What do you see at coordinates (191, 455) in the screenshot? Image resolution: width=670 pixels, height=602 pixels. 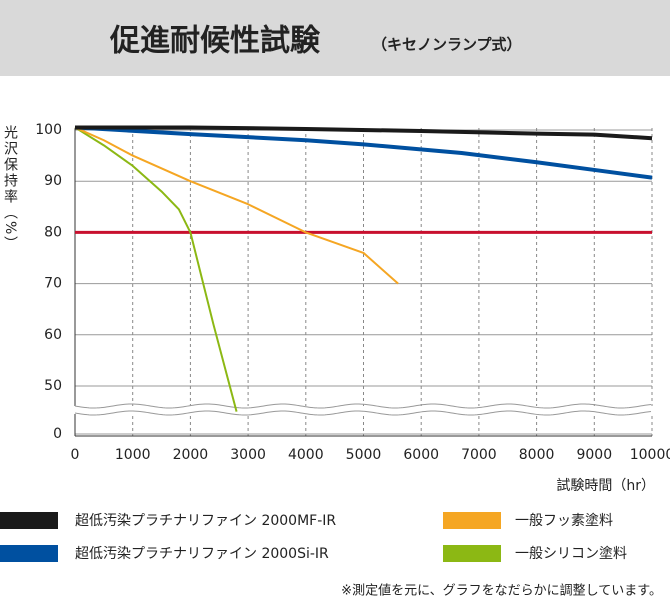 I see `x-tick-label: 2000` at bounding box center [191, 455].